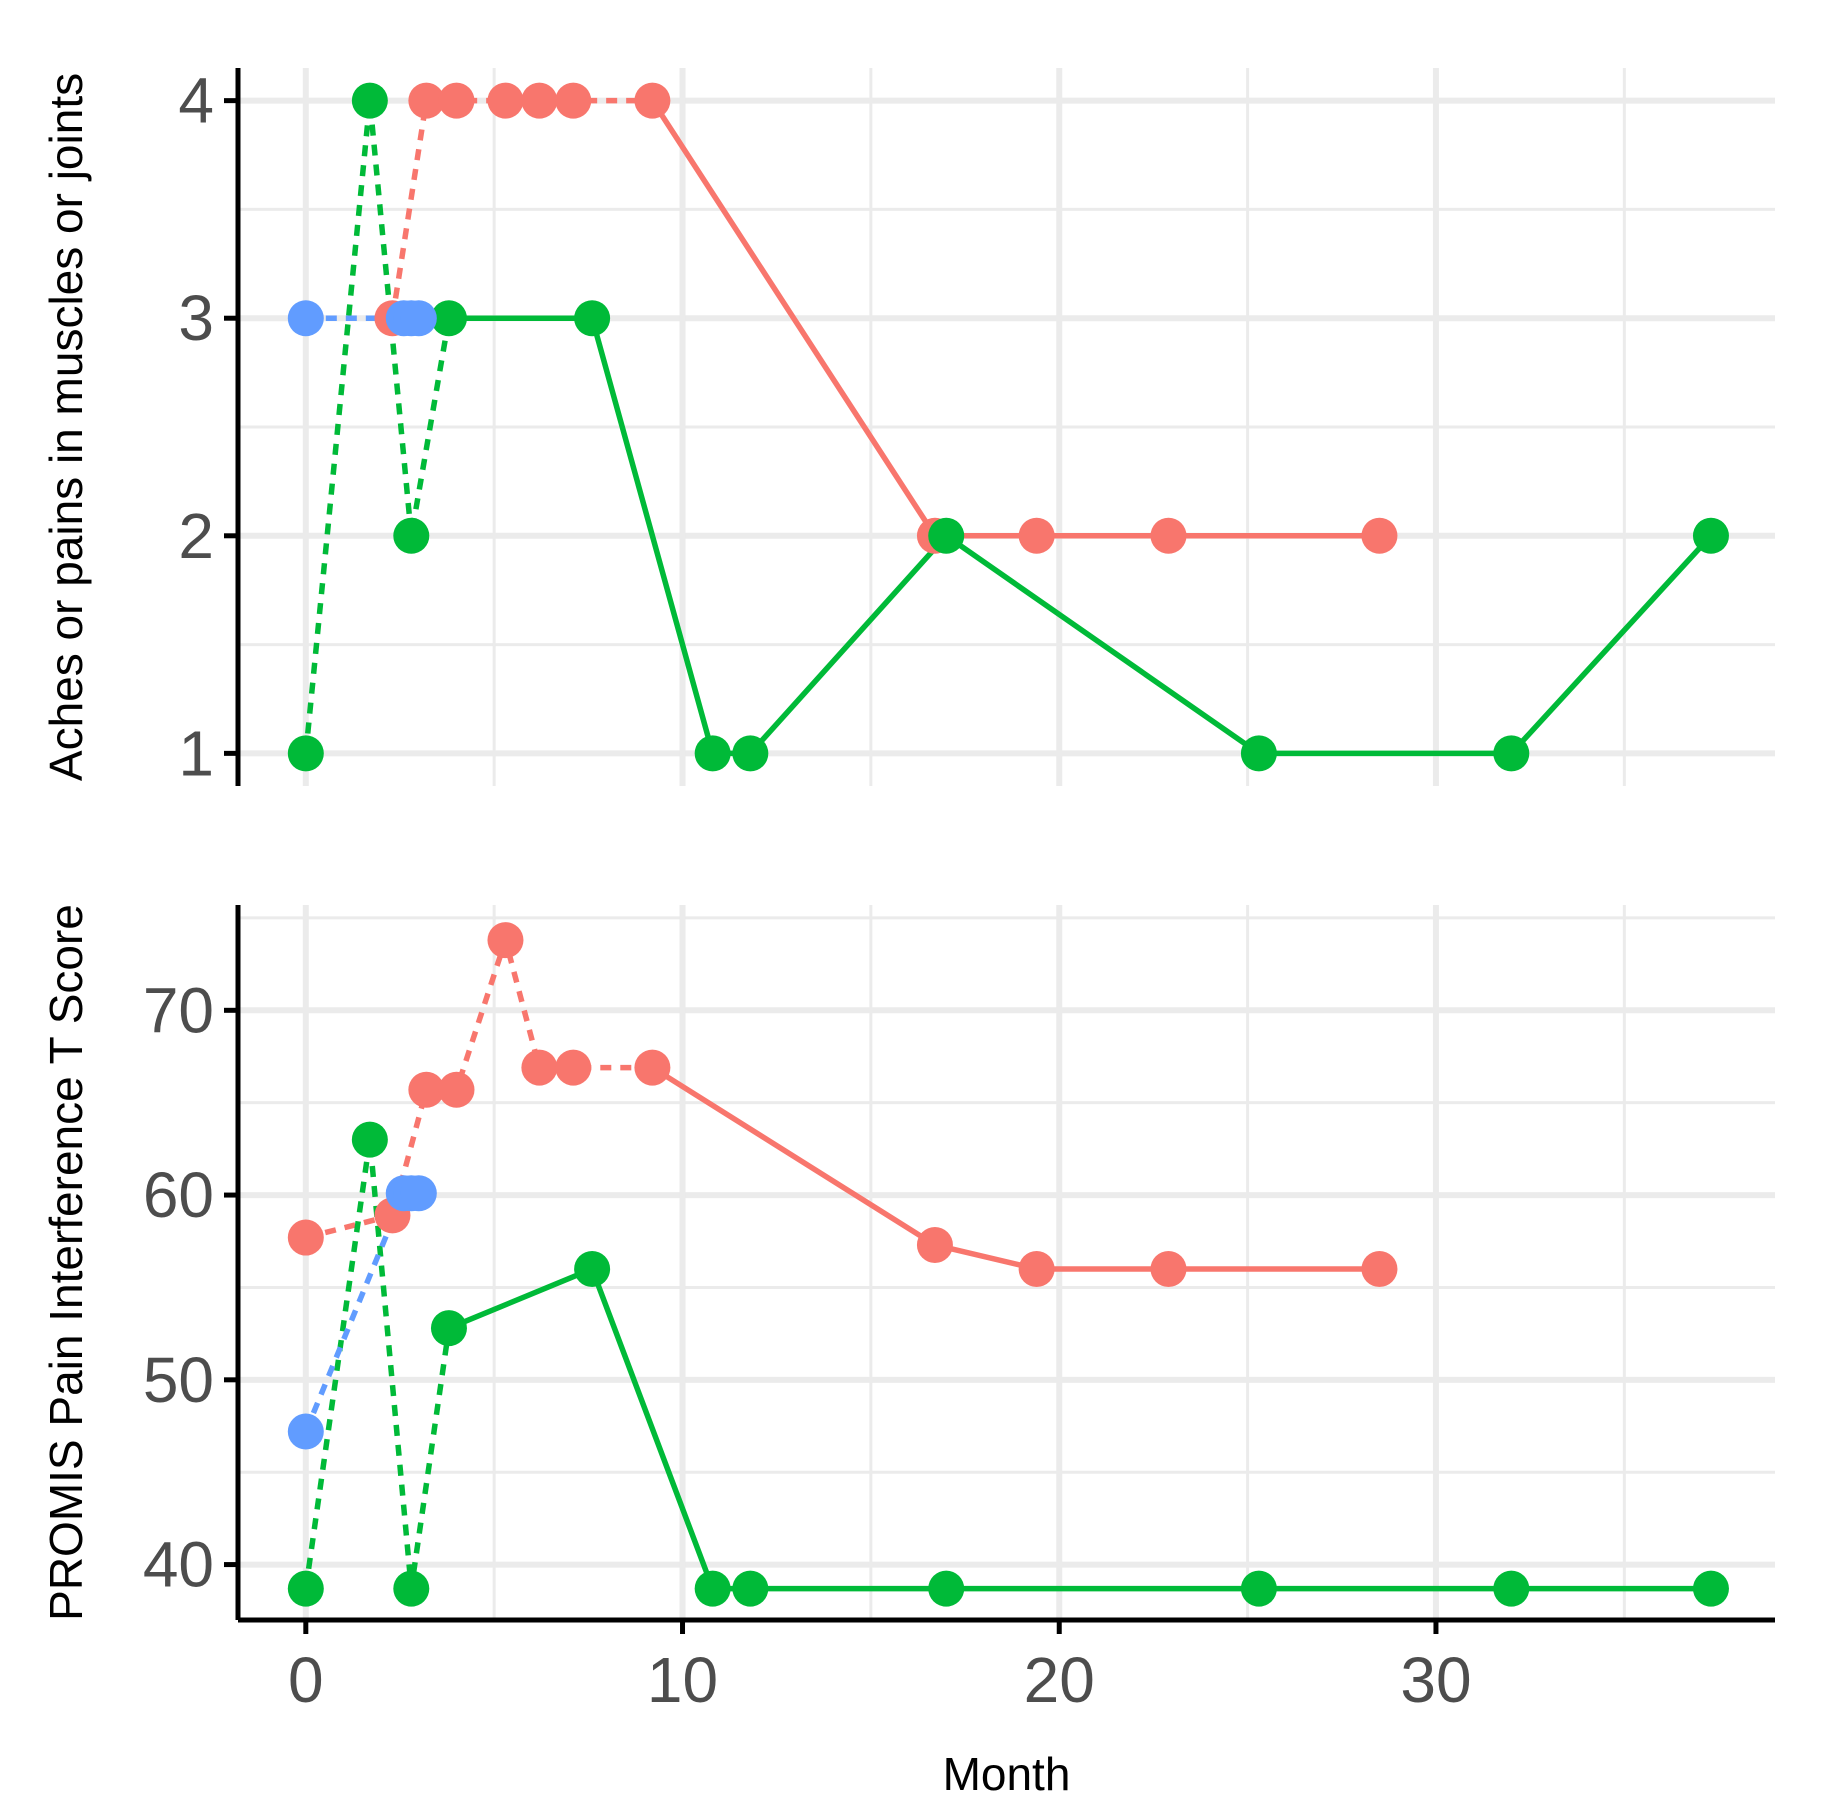 The width and height of the screenshot is (1841, 1813). What do you see at coordinates (178, 1010) in the screenshot?
I see `y-tick-label: 70` at bounding box center [178, 1010].